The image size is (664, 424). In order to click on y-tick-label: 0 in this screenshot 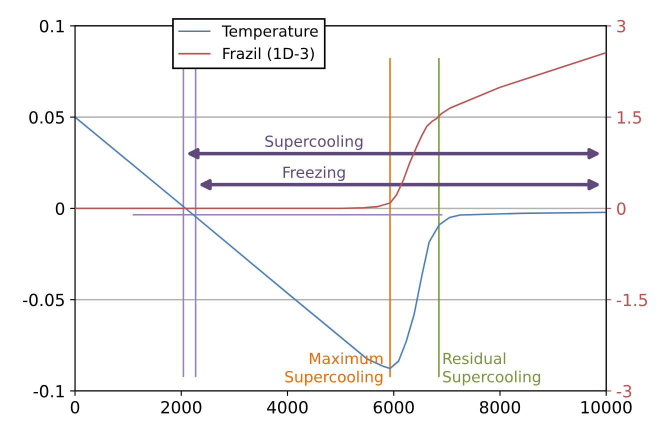, I will do `click(60, 208)`.